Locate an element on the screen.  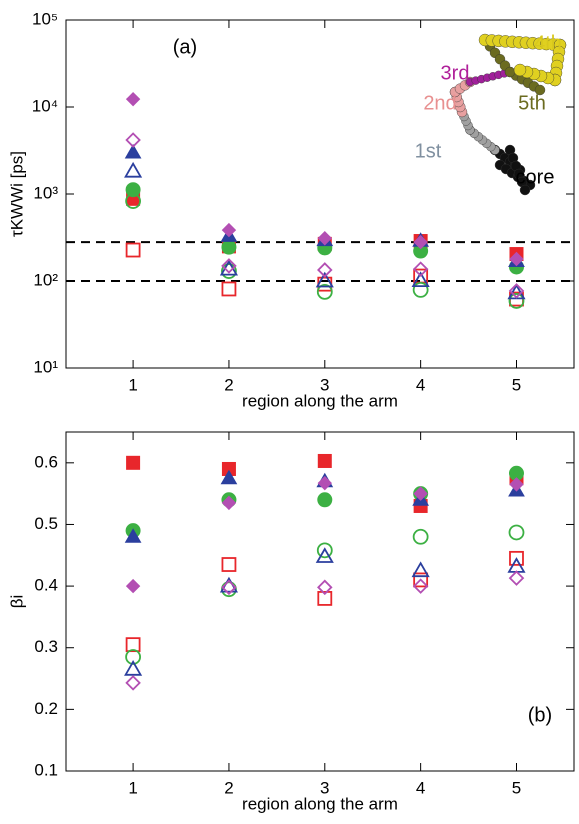
y-tick-label: 0.1 is located at coordinates (46, 769).